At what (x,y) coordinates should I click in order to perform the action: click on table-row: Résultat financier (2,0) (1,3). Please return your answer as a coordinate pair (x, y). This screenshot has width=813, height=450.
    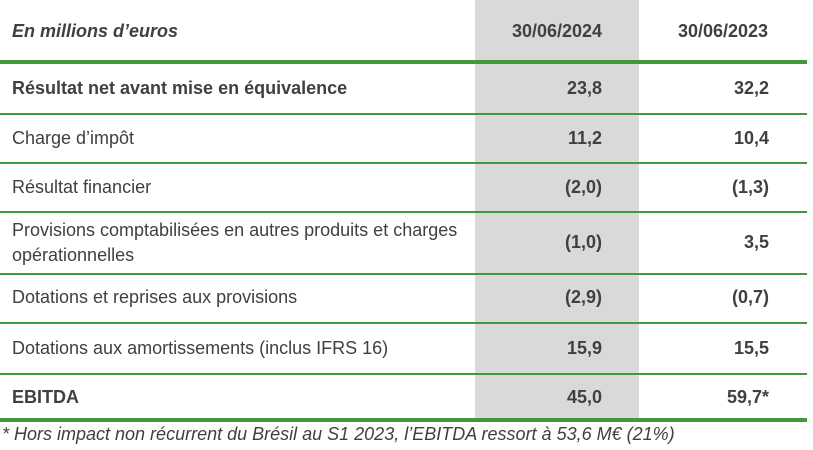
    Looking at the image, I should click on (403, 187).